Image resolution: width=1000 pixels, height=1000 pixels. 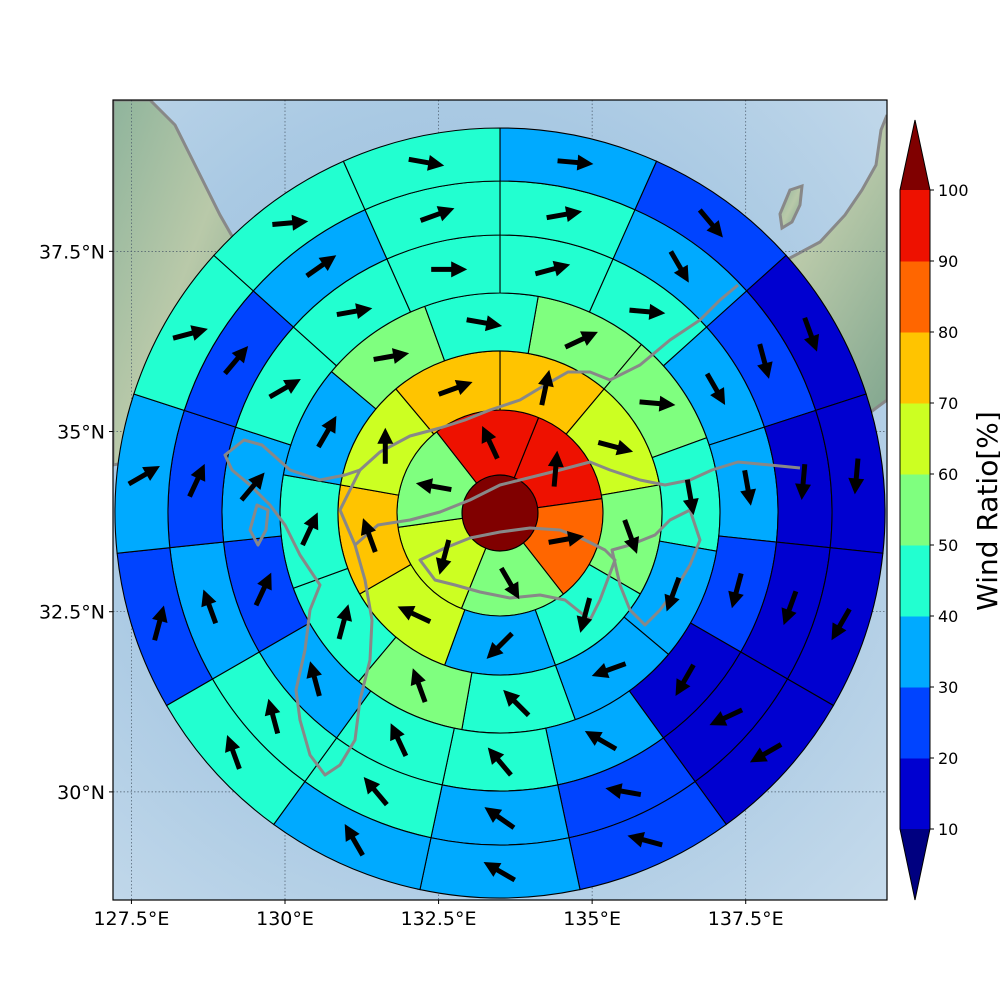 What do you see at coordinates (285, 919) in the screenshot?
I see `lon-tick-label: 130°E` at bounding box center [285, 919].